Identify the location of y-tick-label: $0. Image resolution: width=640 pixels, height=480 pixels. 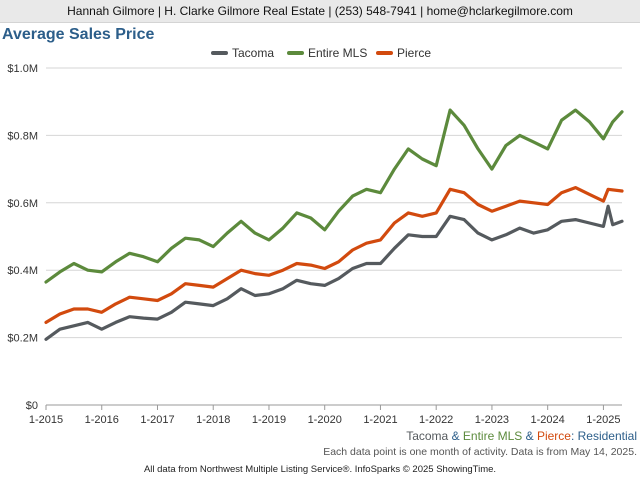
(32, 406).